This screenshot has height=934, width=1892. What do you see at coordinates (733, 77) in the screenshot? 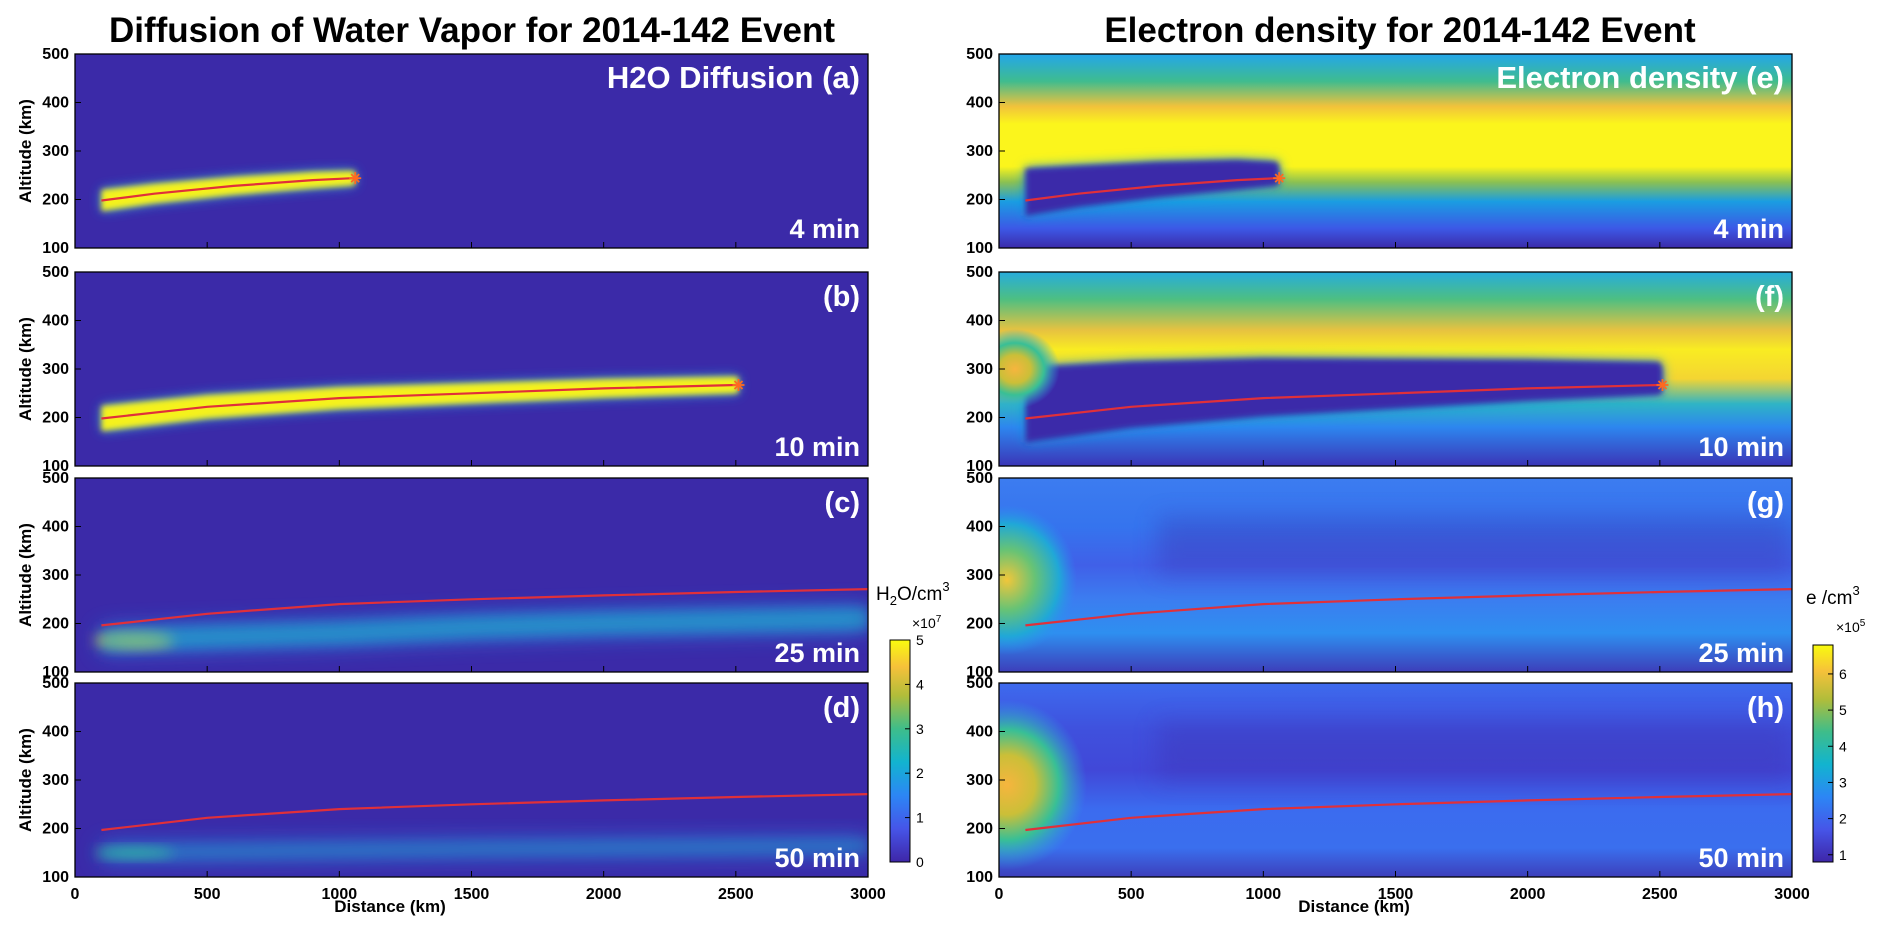
I see `panel-header: H2O Diffusion (a)` at bounding box center [733, 77].